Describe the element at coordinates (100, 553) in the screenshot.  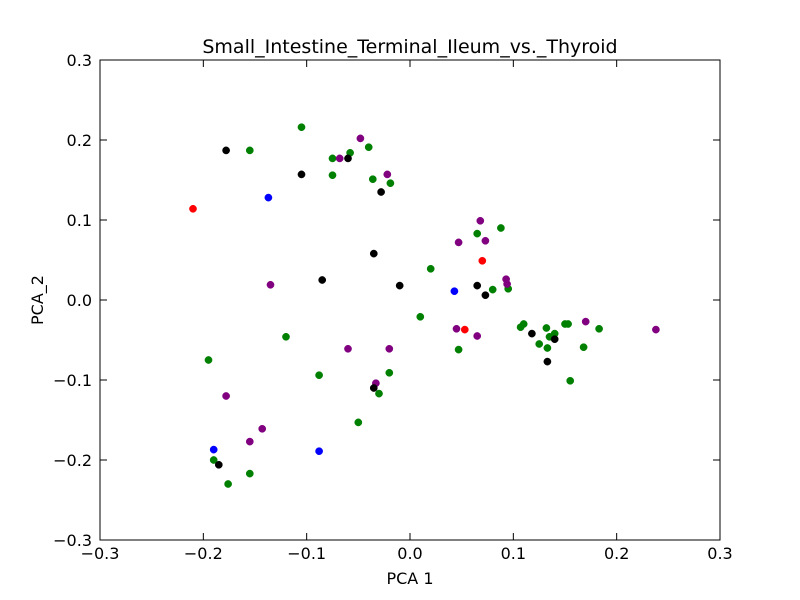
I see `x-tick-label: −0.3` at that location.